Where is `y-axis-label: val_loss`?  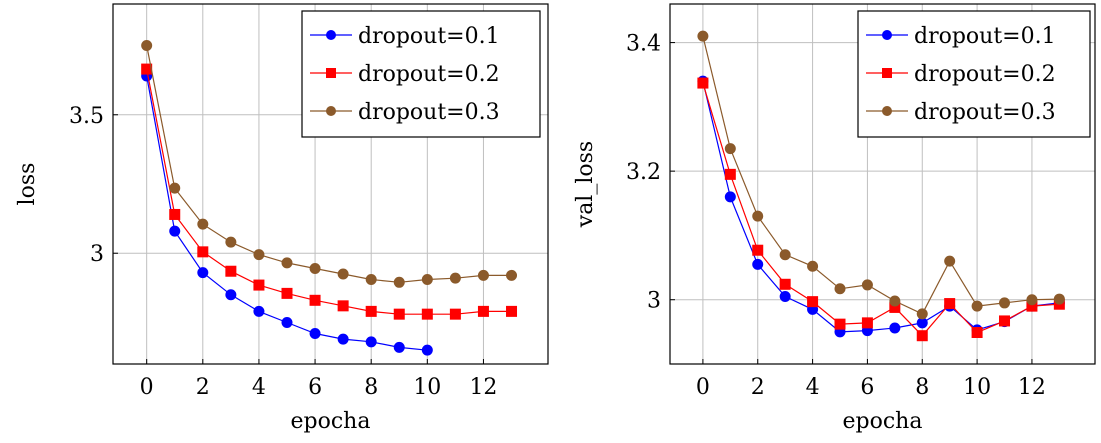
y-axis-label: val_loss is located at coordinates (585, 184).